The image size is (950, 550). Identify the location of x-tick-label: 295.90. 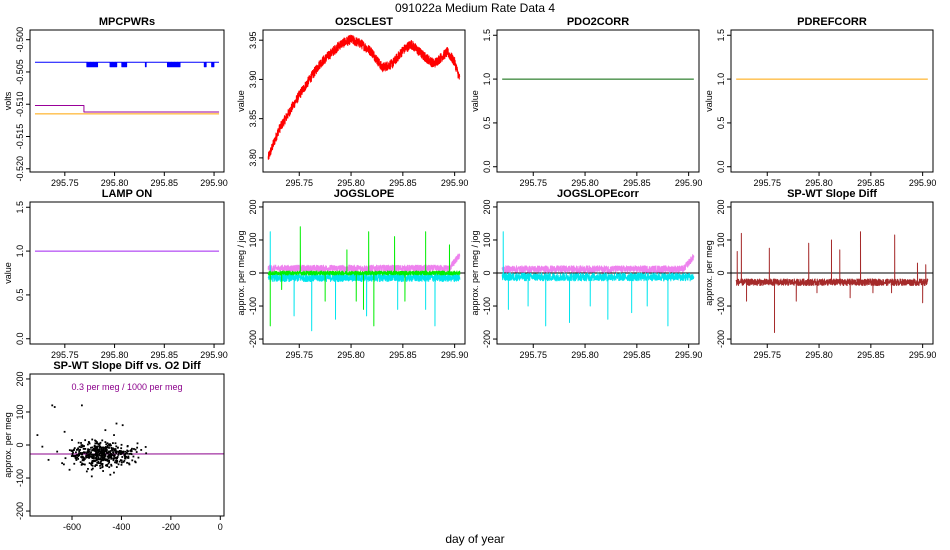
(214, 183).